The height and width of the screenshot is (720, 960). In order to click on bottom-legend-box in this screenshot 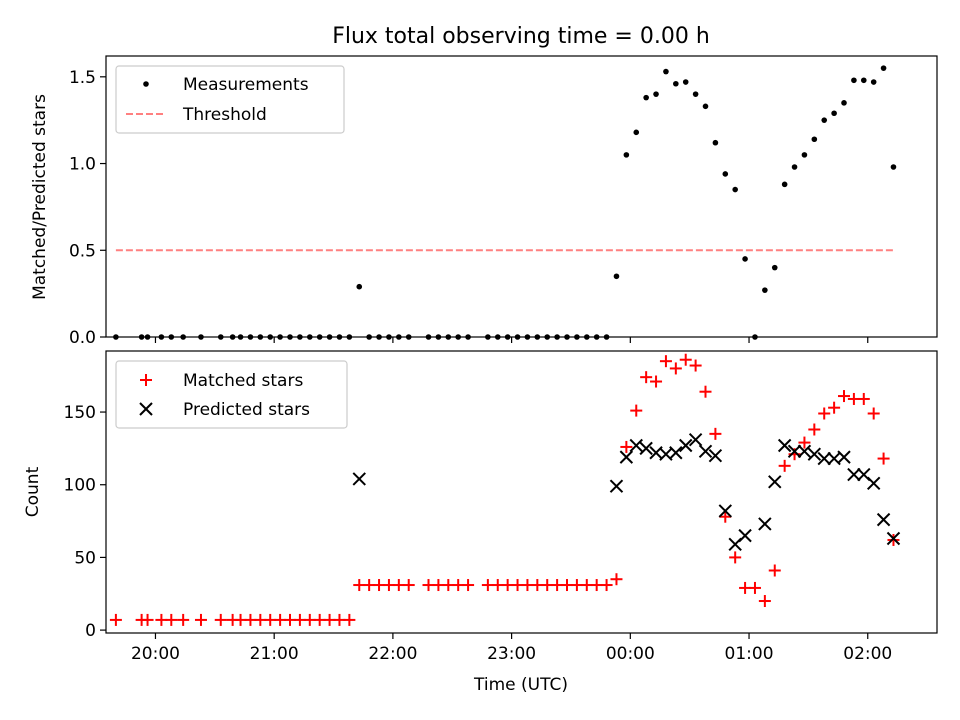, I will do `click(231, 394)`.